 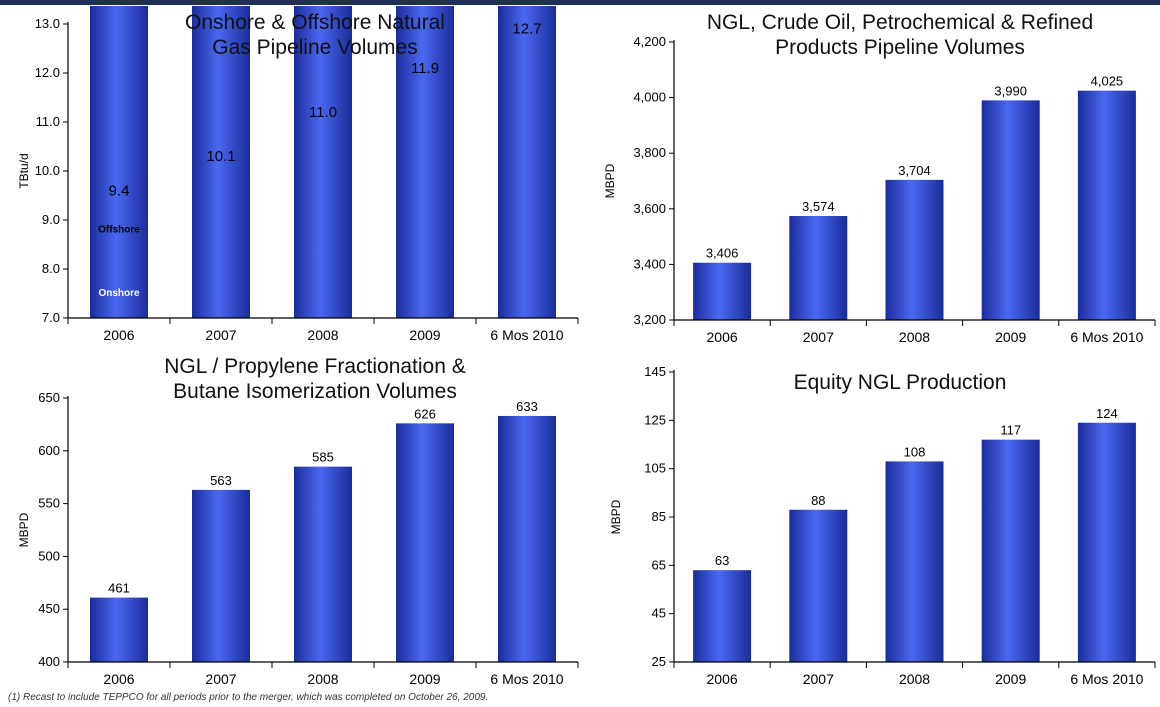 What do you see at coordinates (48, 121) in the screenshot?
I see `y-tick-label: 11.0` at bounding box center [48, 121].